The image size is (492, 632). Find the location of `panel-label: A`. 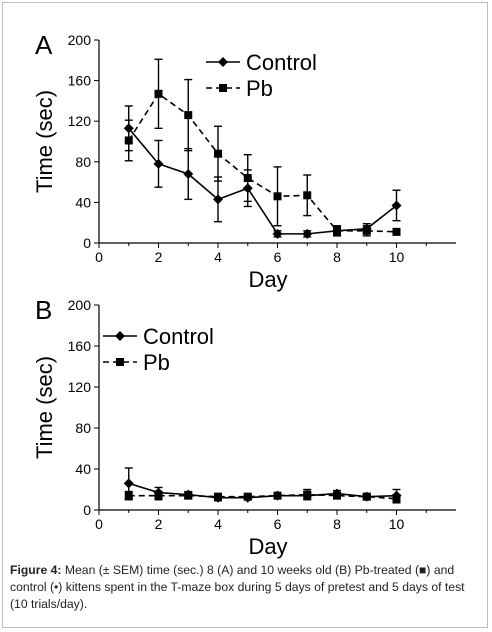

panel-label: A is located at coordinates (44, 45).